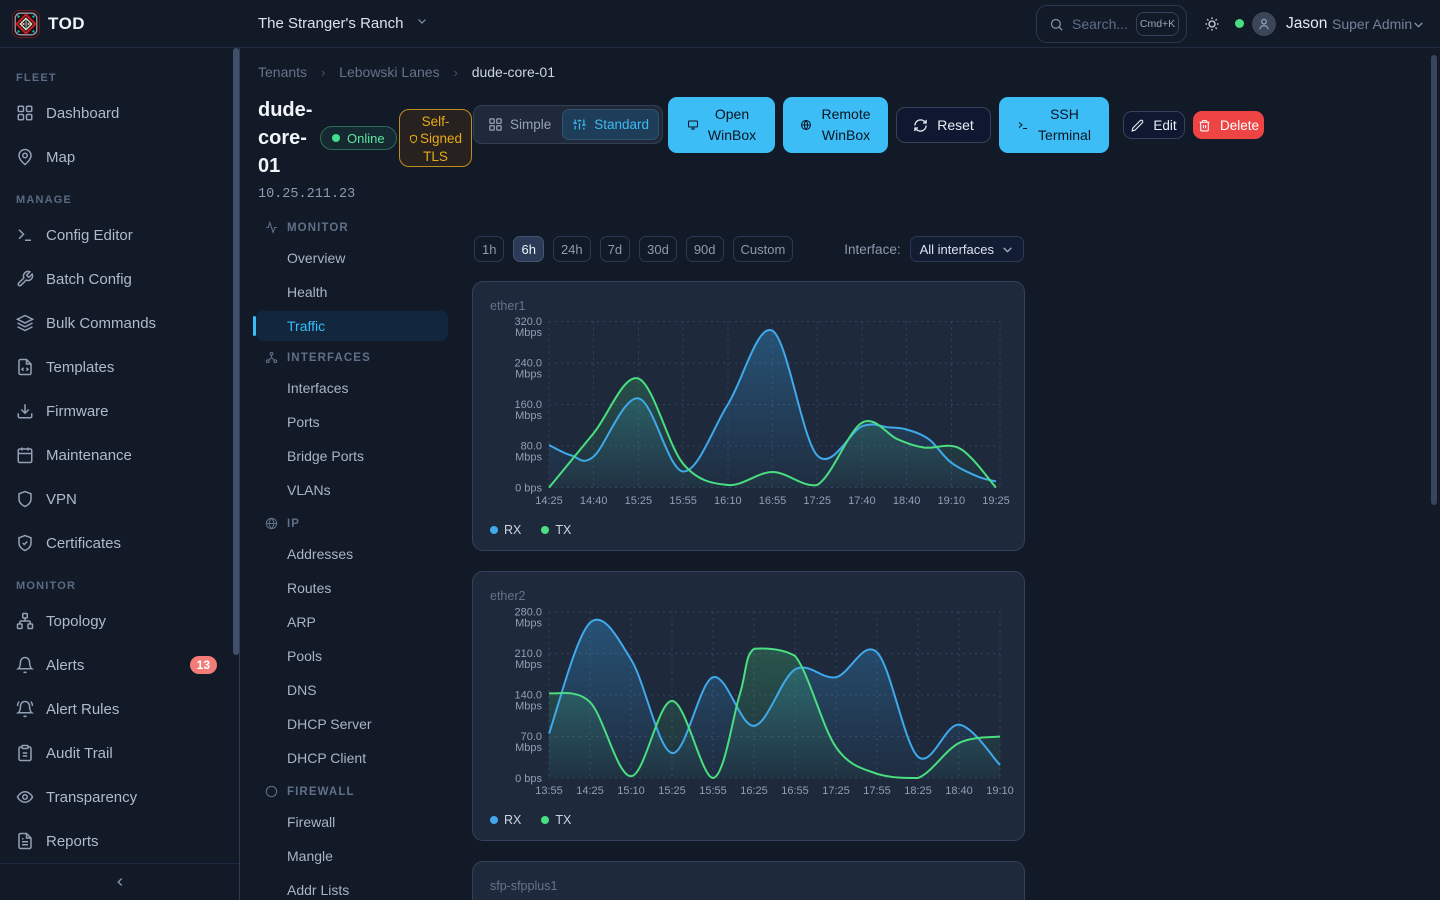 The width and height of the screenshot is (1440, 900). What do you see at coordinates (877, 791) in the screenshot?
I see `svg-text: 17:55` at bounding box center [877, 791].